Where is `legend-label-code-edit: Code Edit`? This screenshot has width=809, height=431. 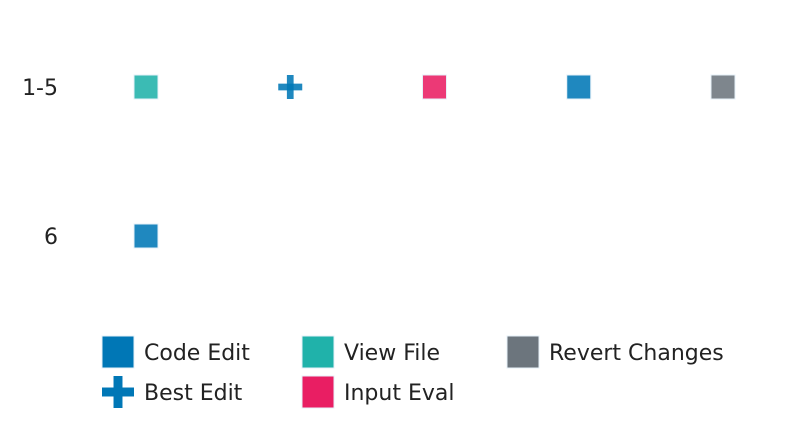 legend-label-code-edit: Code Edit is located at coordinates (197, 353).